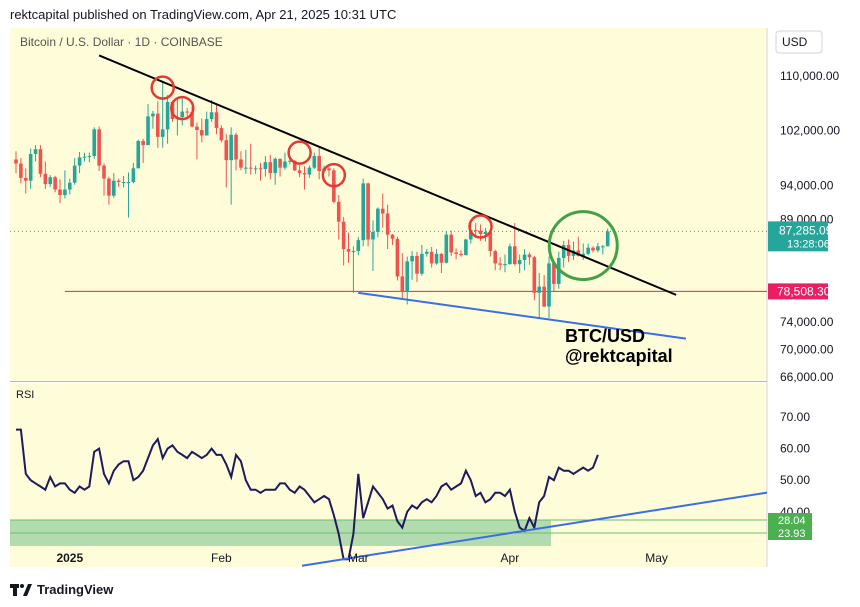  What do you see at coordinates (806, 230) in the screenshot?
I see `last-price-label: 87,285.09` at bounding box center [806, 230].